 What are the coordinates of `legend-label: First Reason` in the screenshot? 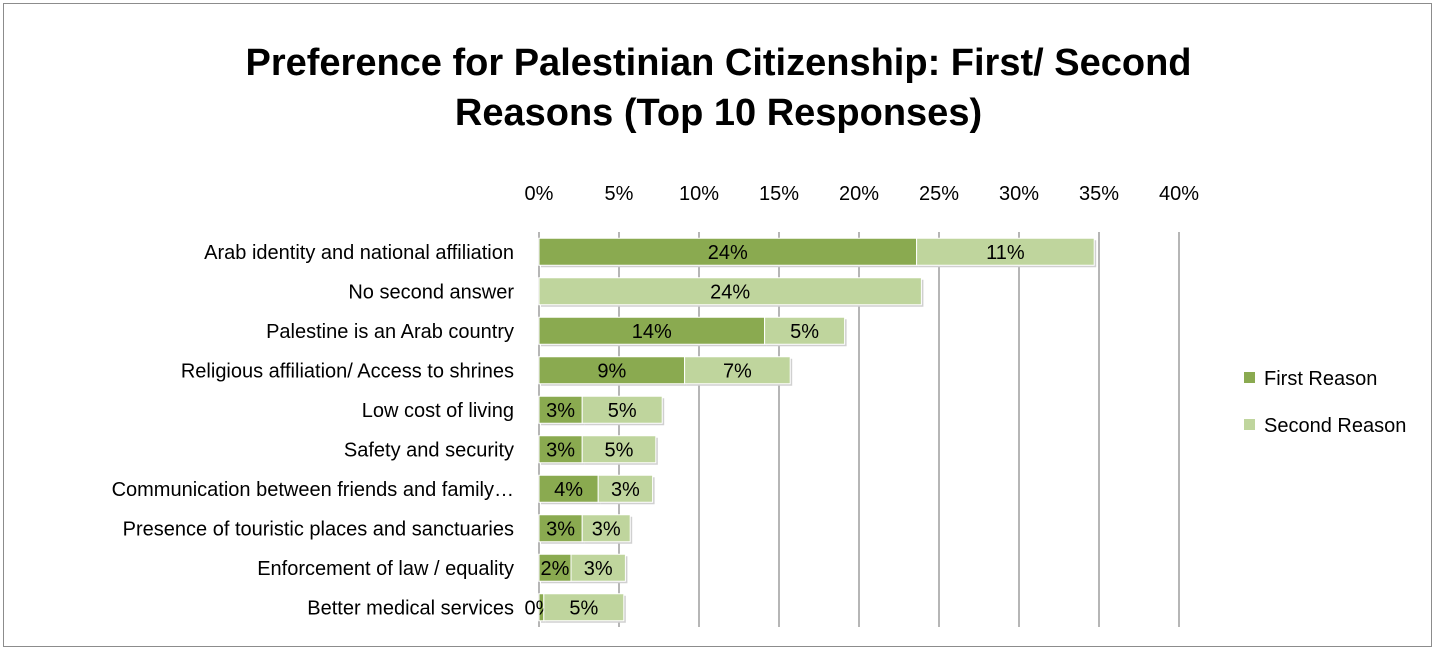 It's located at (1320, 379).